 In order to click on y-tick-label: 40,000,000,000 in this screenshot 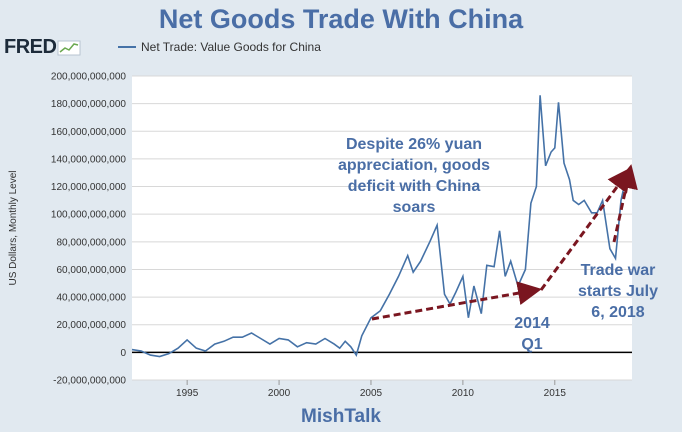, I will do `click(91, 298)`.